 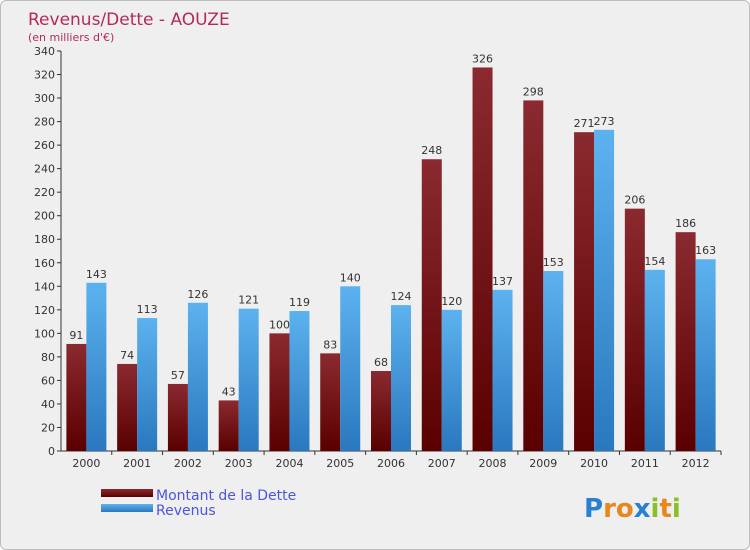 I want to click on x-tick-label: 2010, so click(x=594, y=463).